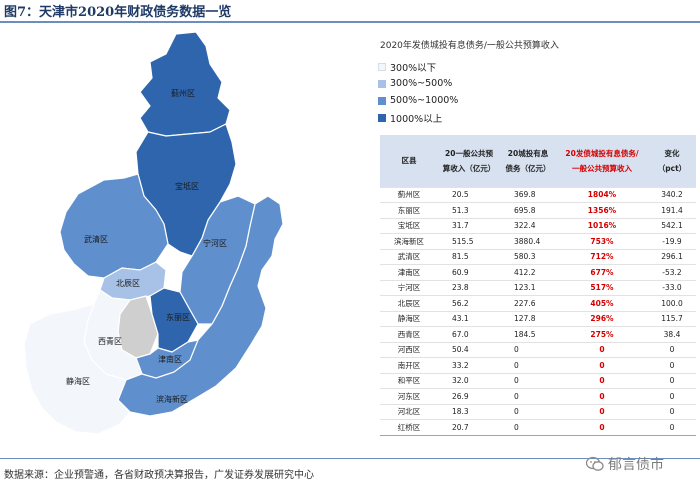  What do you see at coordinates (528, 334) in the screenshot?
I see `debt-cell: 184.5` at bounding box center [528, 334].